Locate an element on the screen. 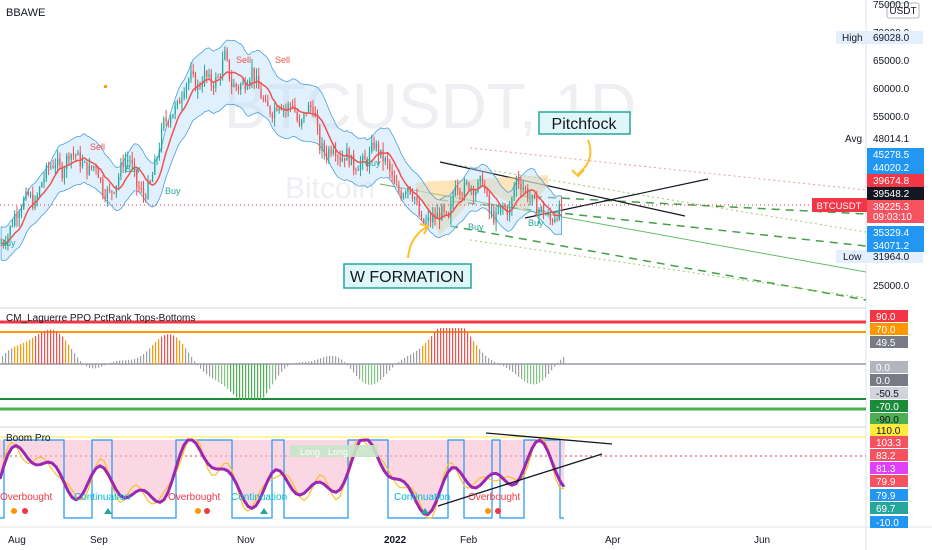 The width and height of the screenshot is (932, 550). ppo-panel-title: CM_Laguerre PPO PctRank Tops-Bottoms is located at coordinates (100, 318).